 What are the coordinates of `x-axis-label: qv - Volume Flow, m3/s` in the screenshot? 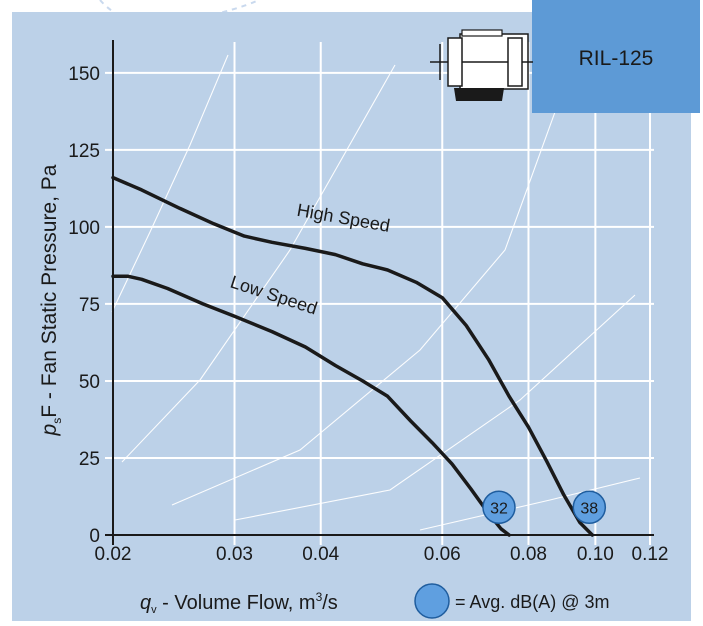 It's located at (239, 603).